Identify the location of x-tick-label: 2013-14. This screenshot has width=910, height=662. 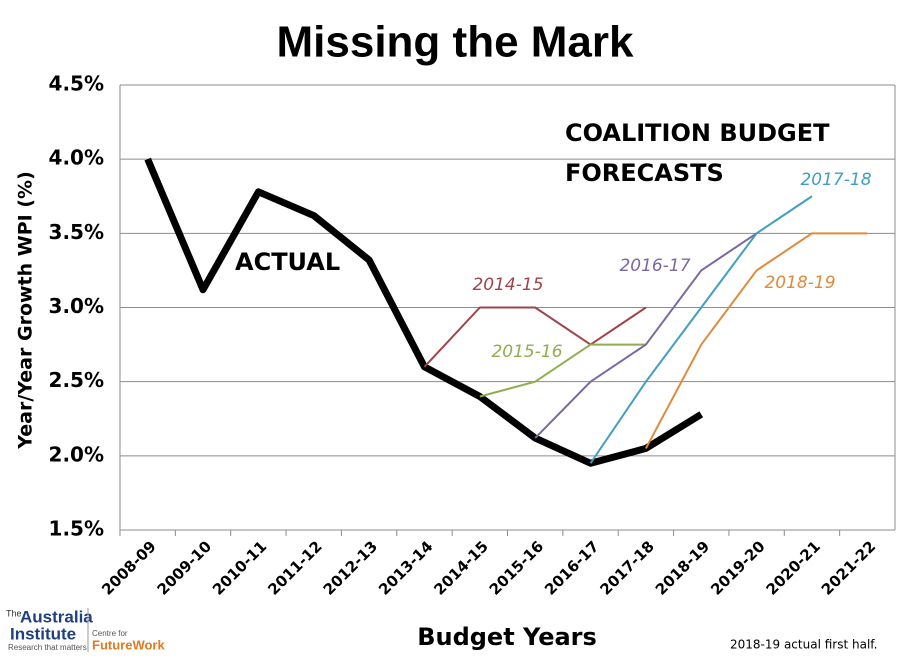
(405, 567).